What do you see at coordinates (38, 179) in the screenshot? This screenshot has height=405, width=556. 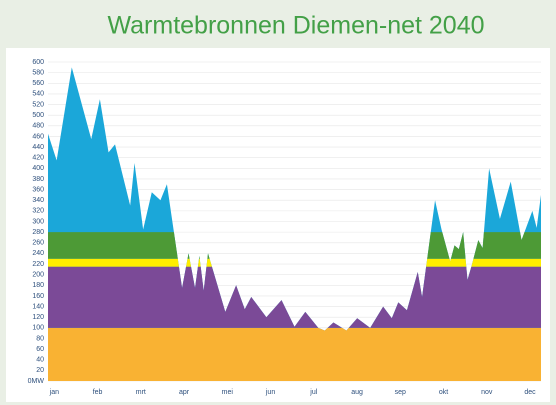 I see `y-tick-label: 380` at bounding box center [38, 179].